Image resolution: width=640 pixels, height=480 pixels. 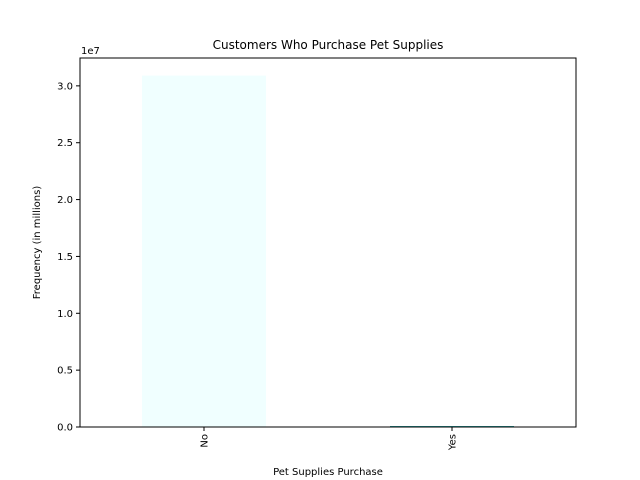 I want to click on y-axis-ticks: 0.0 0.5 1.0 1.5 2.0 2.5 3.0, so click(x=68, y=257).